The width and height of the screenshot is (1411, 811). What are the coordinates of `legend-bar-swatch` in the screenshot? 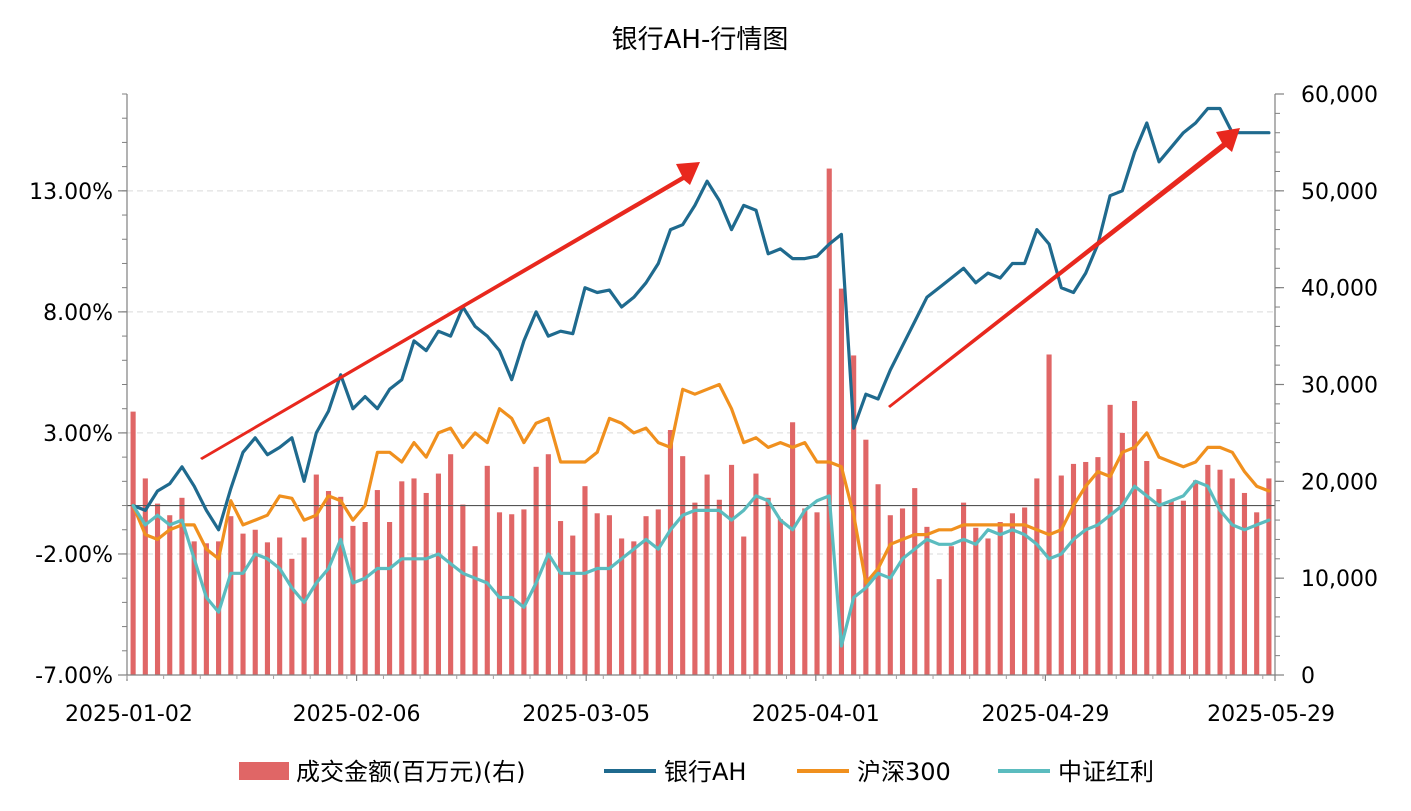 It's located at (264, 771).